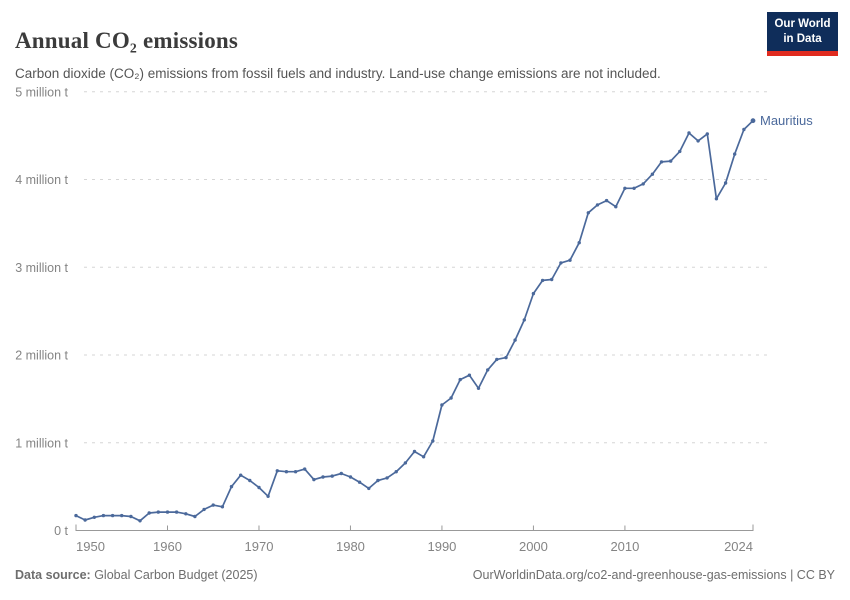 The height and width of the screenshot is (600, 850). I want to click on owid-logo-line2: in Data, so click(802, 38).